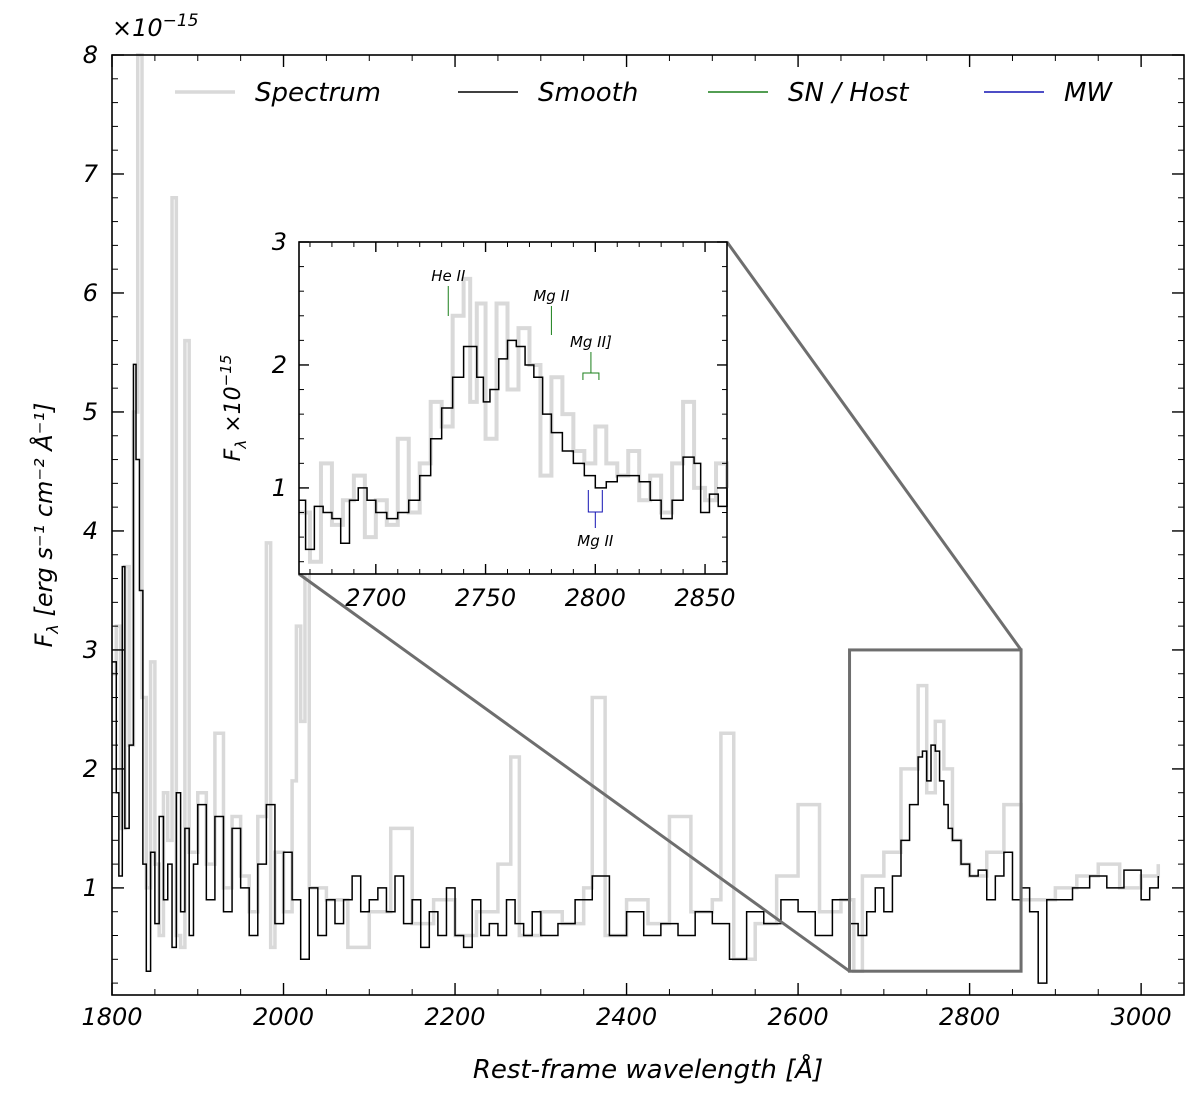  What do you see at coordinates (626, 1017) in the screenshot?
I see `x-tick-label: 2400` at bounding box center [626, 1017].